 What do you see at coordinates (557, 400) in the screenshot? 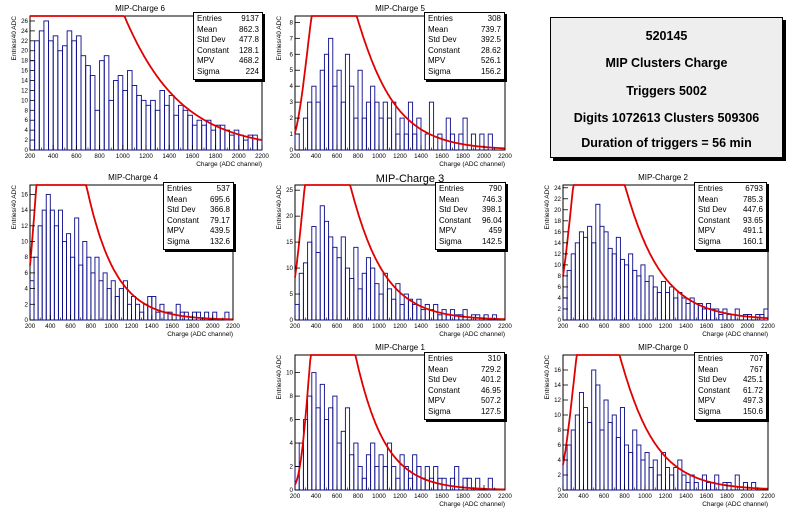
I see `y-tick-label: 12` at bounding box center [557, 400].